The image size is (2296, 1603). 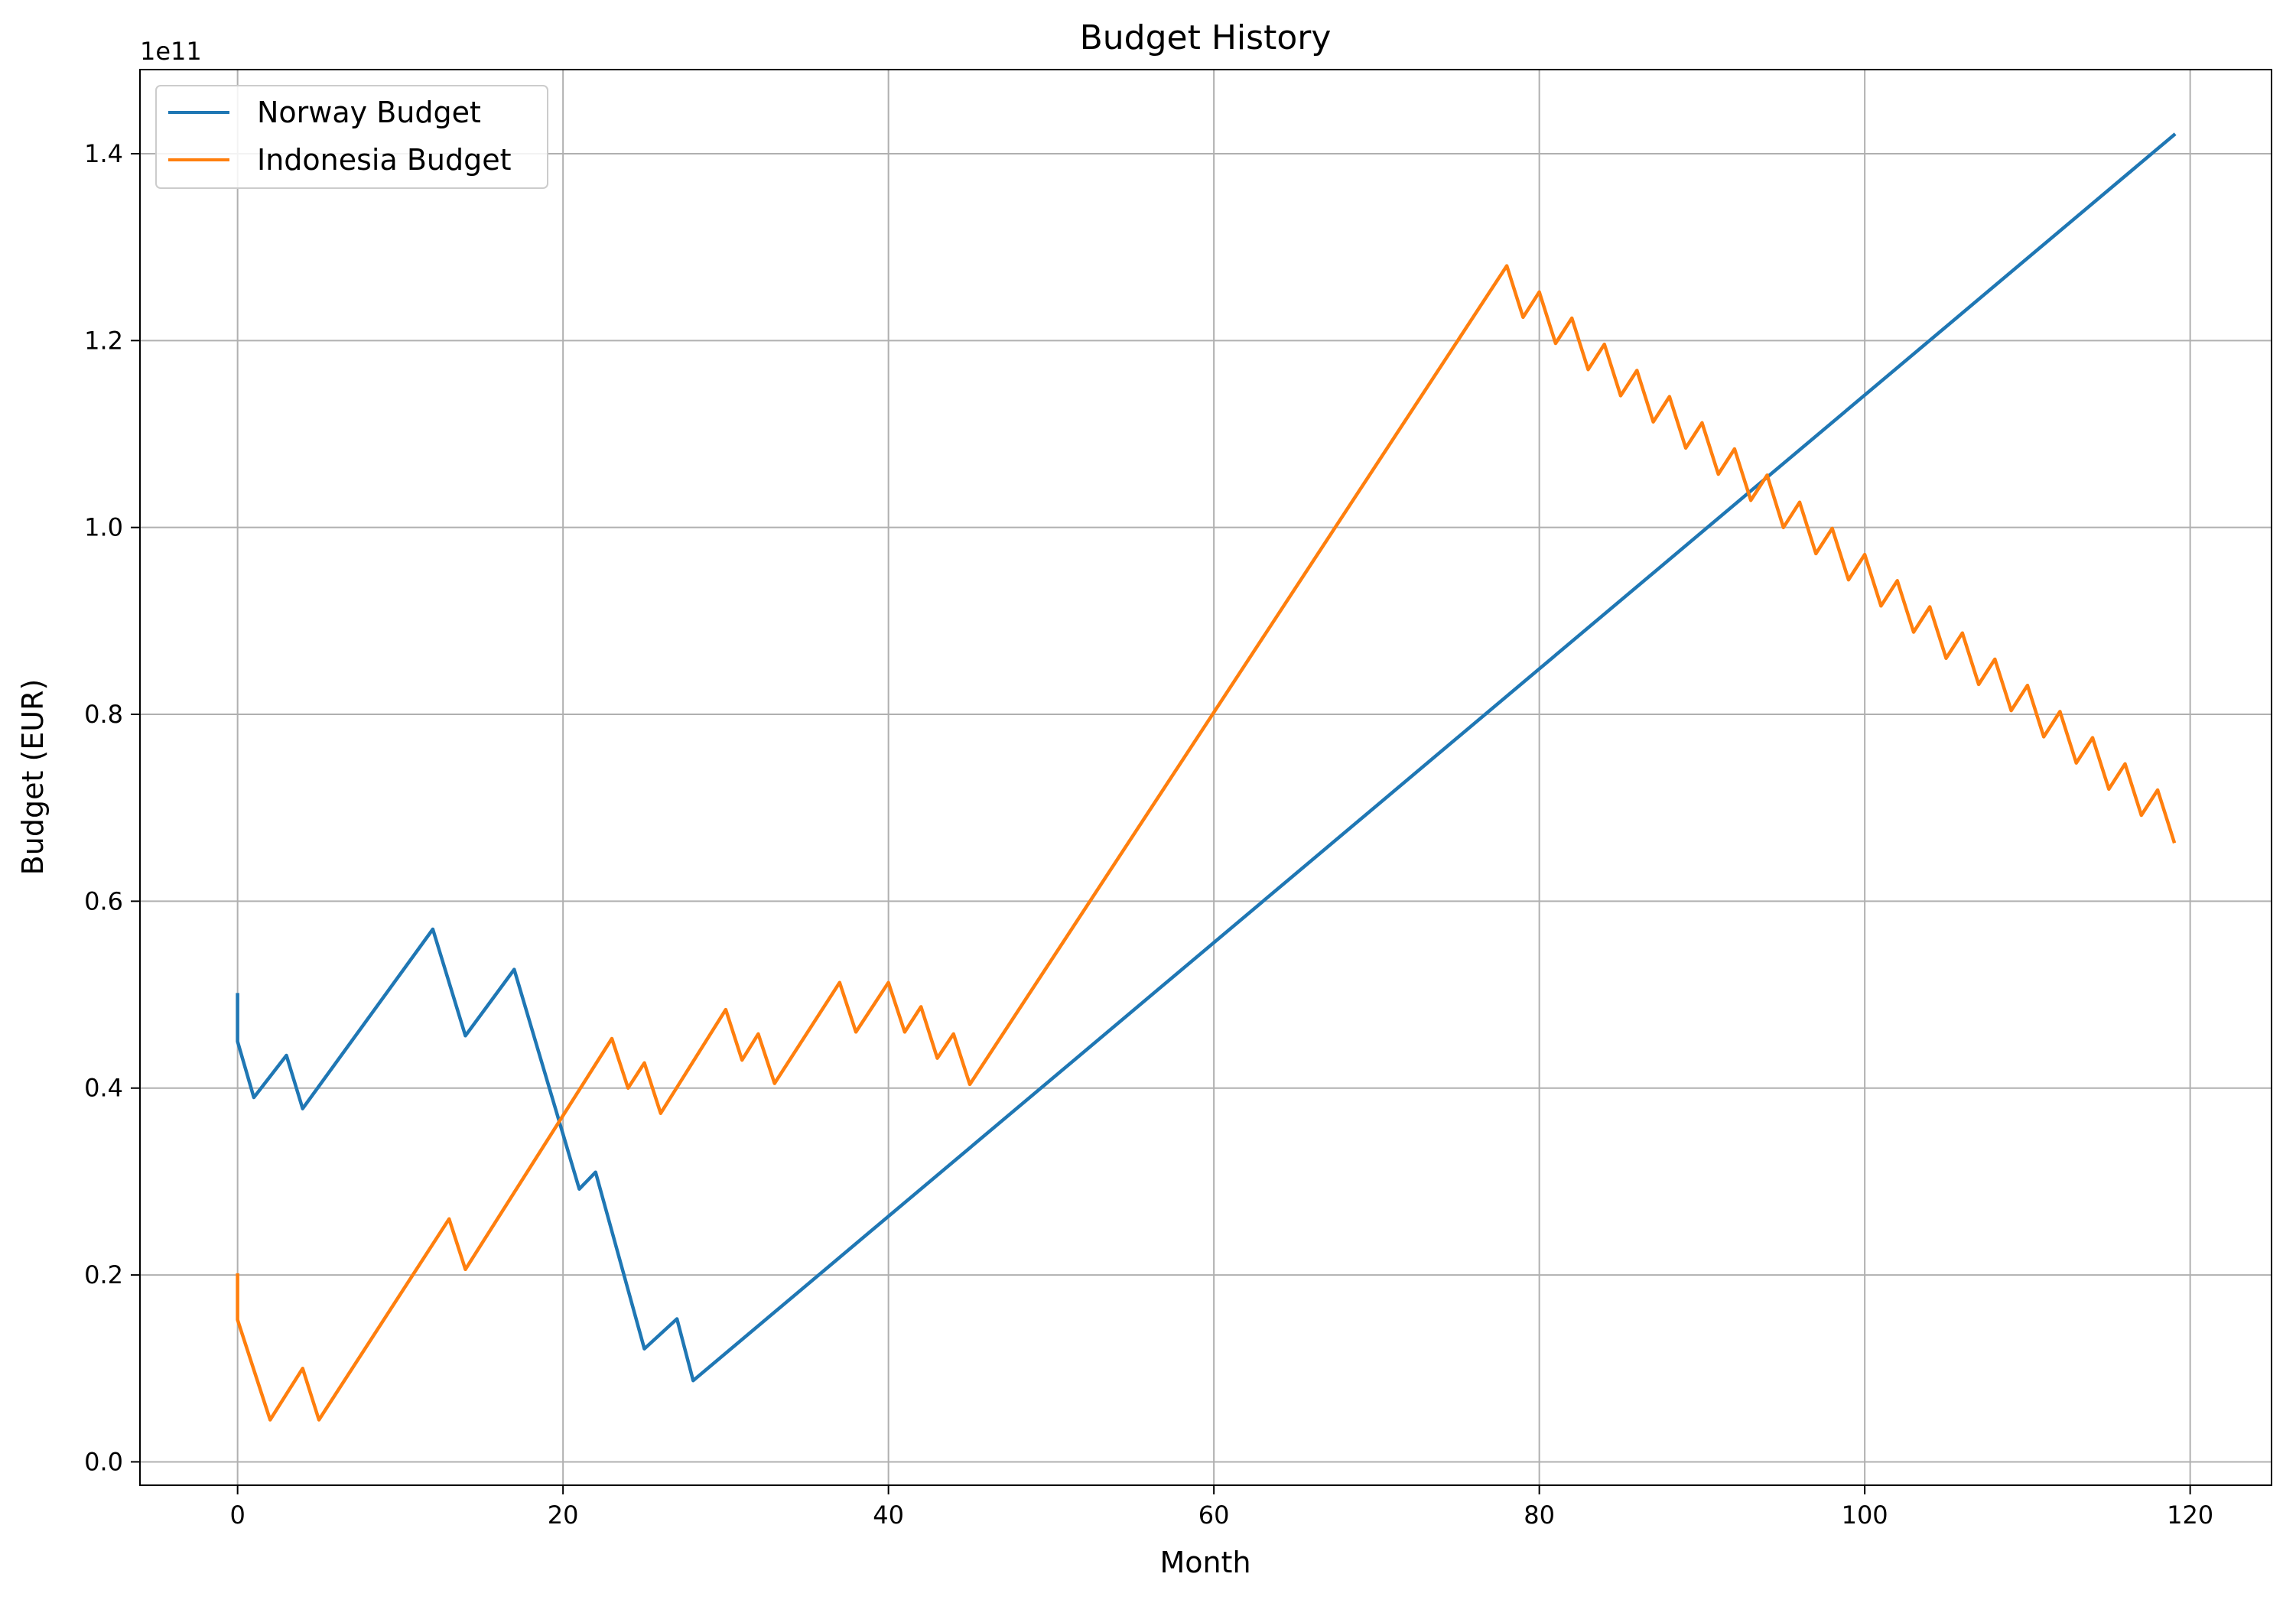 I want to click on x-axis-ticks: 0 20 40 60 80 100 120, so click(x=1221, y=1507).